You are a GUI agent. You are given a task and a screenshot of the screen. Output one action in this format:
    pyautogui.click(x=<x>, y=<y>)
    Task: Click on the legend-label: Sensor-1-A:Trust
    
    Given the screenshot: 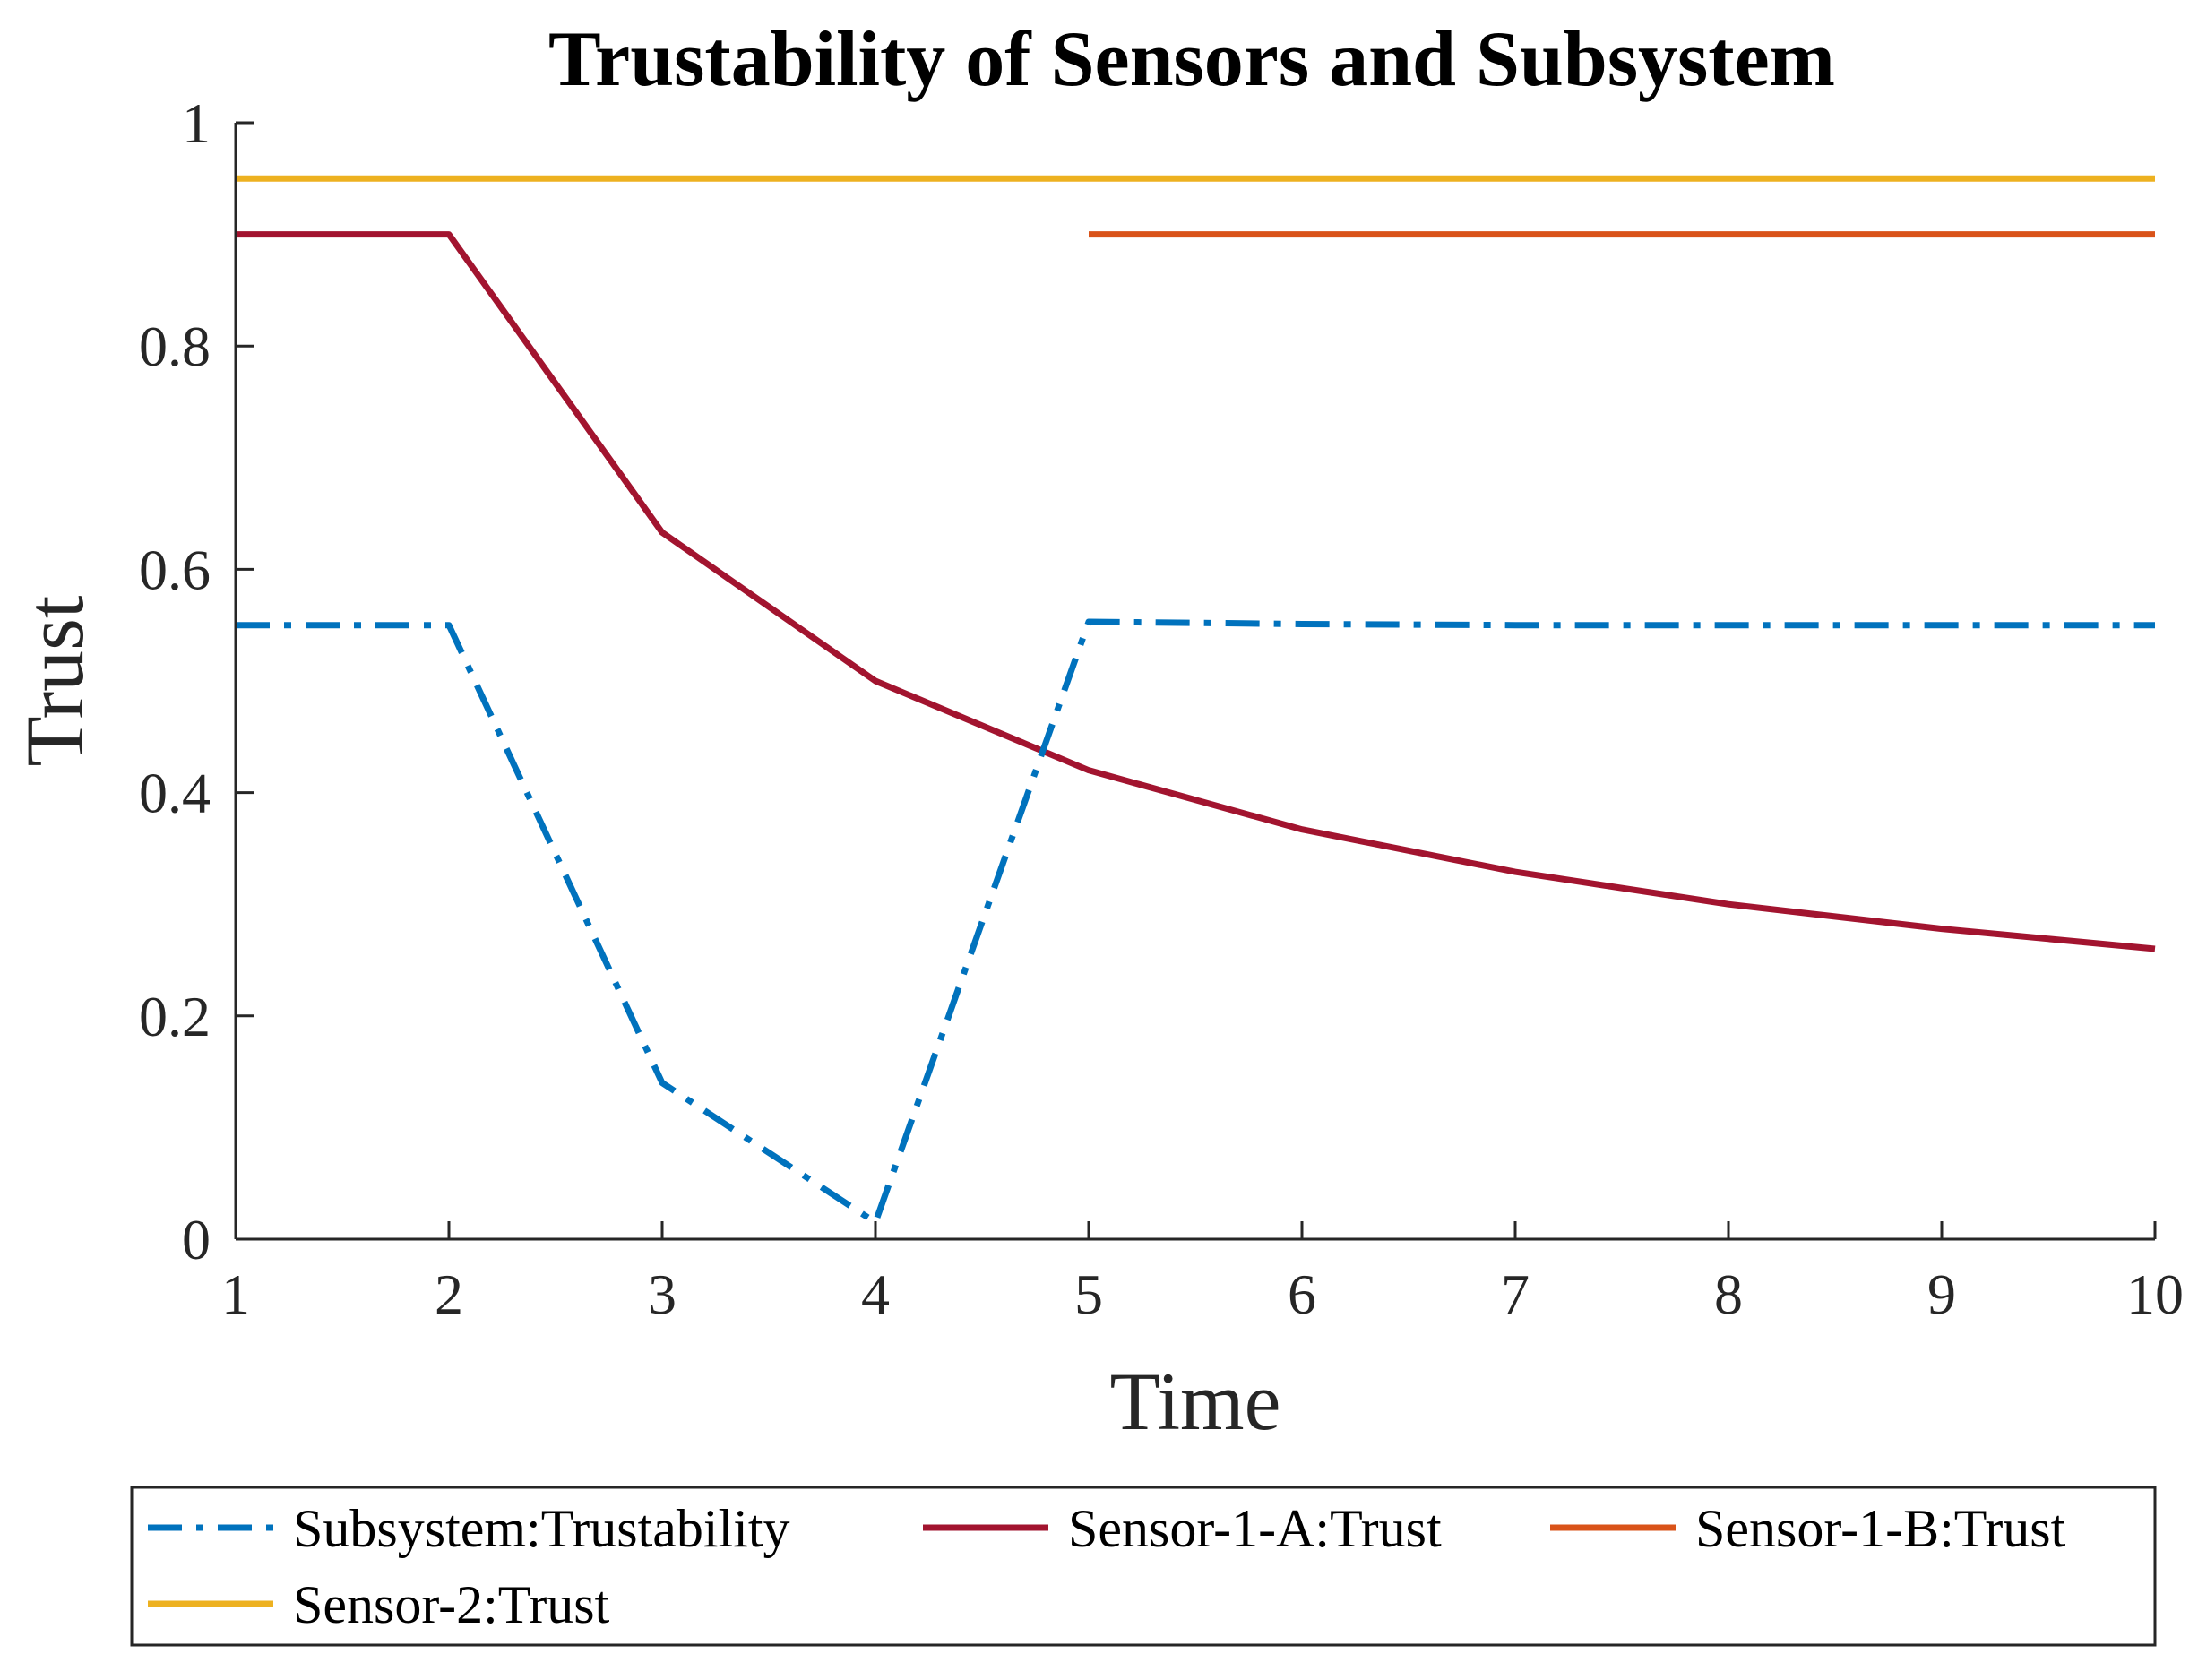 What is the action you would take?
    pyautogui.click(x=1255, y=1529)
    